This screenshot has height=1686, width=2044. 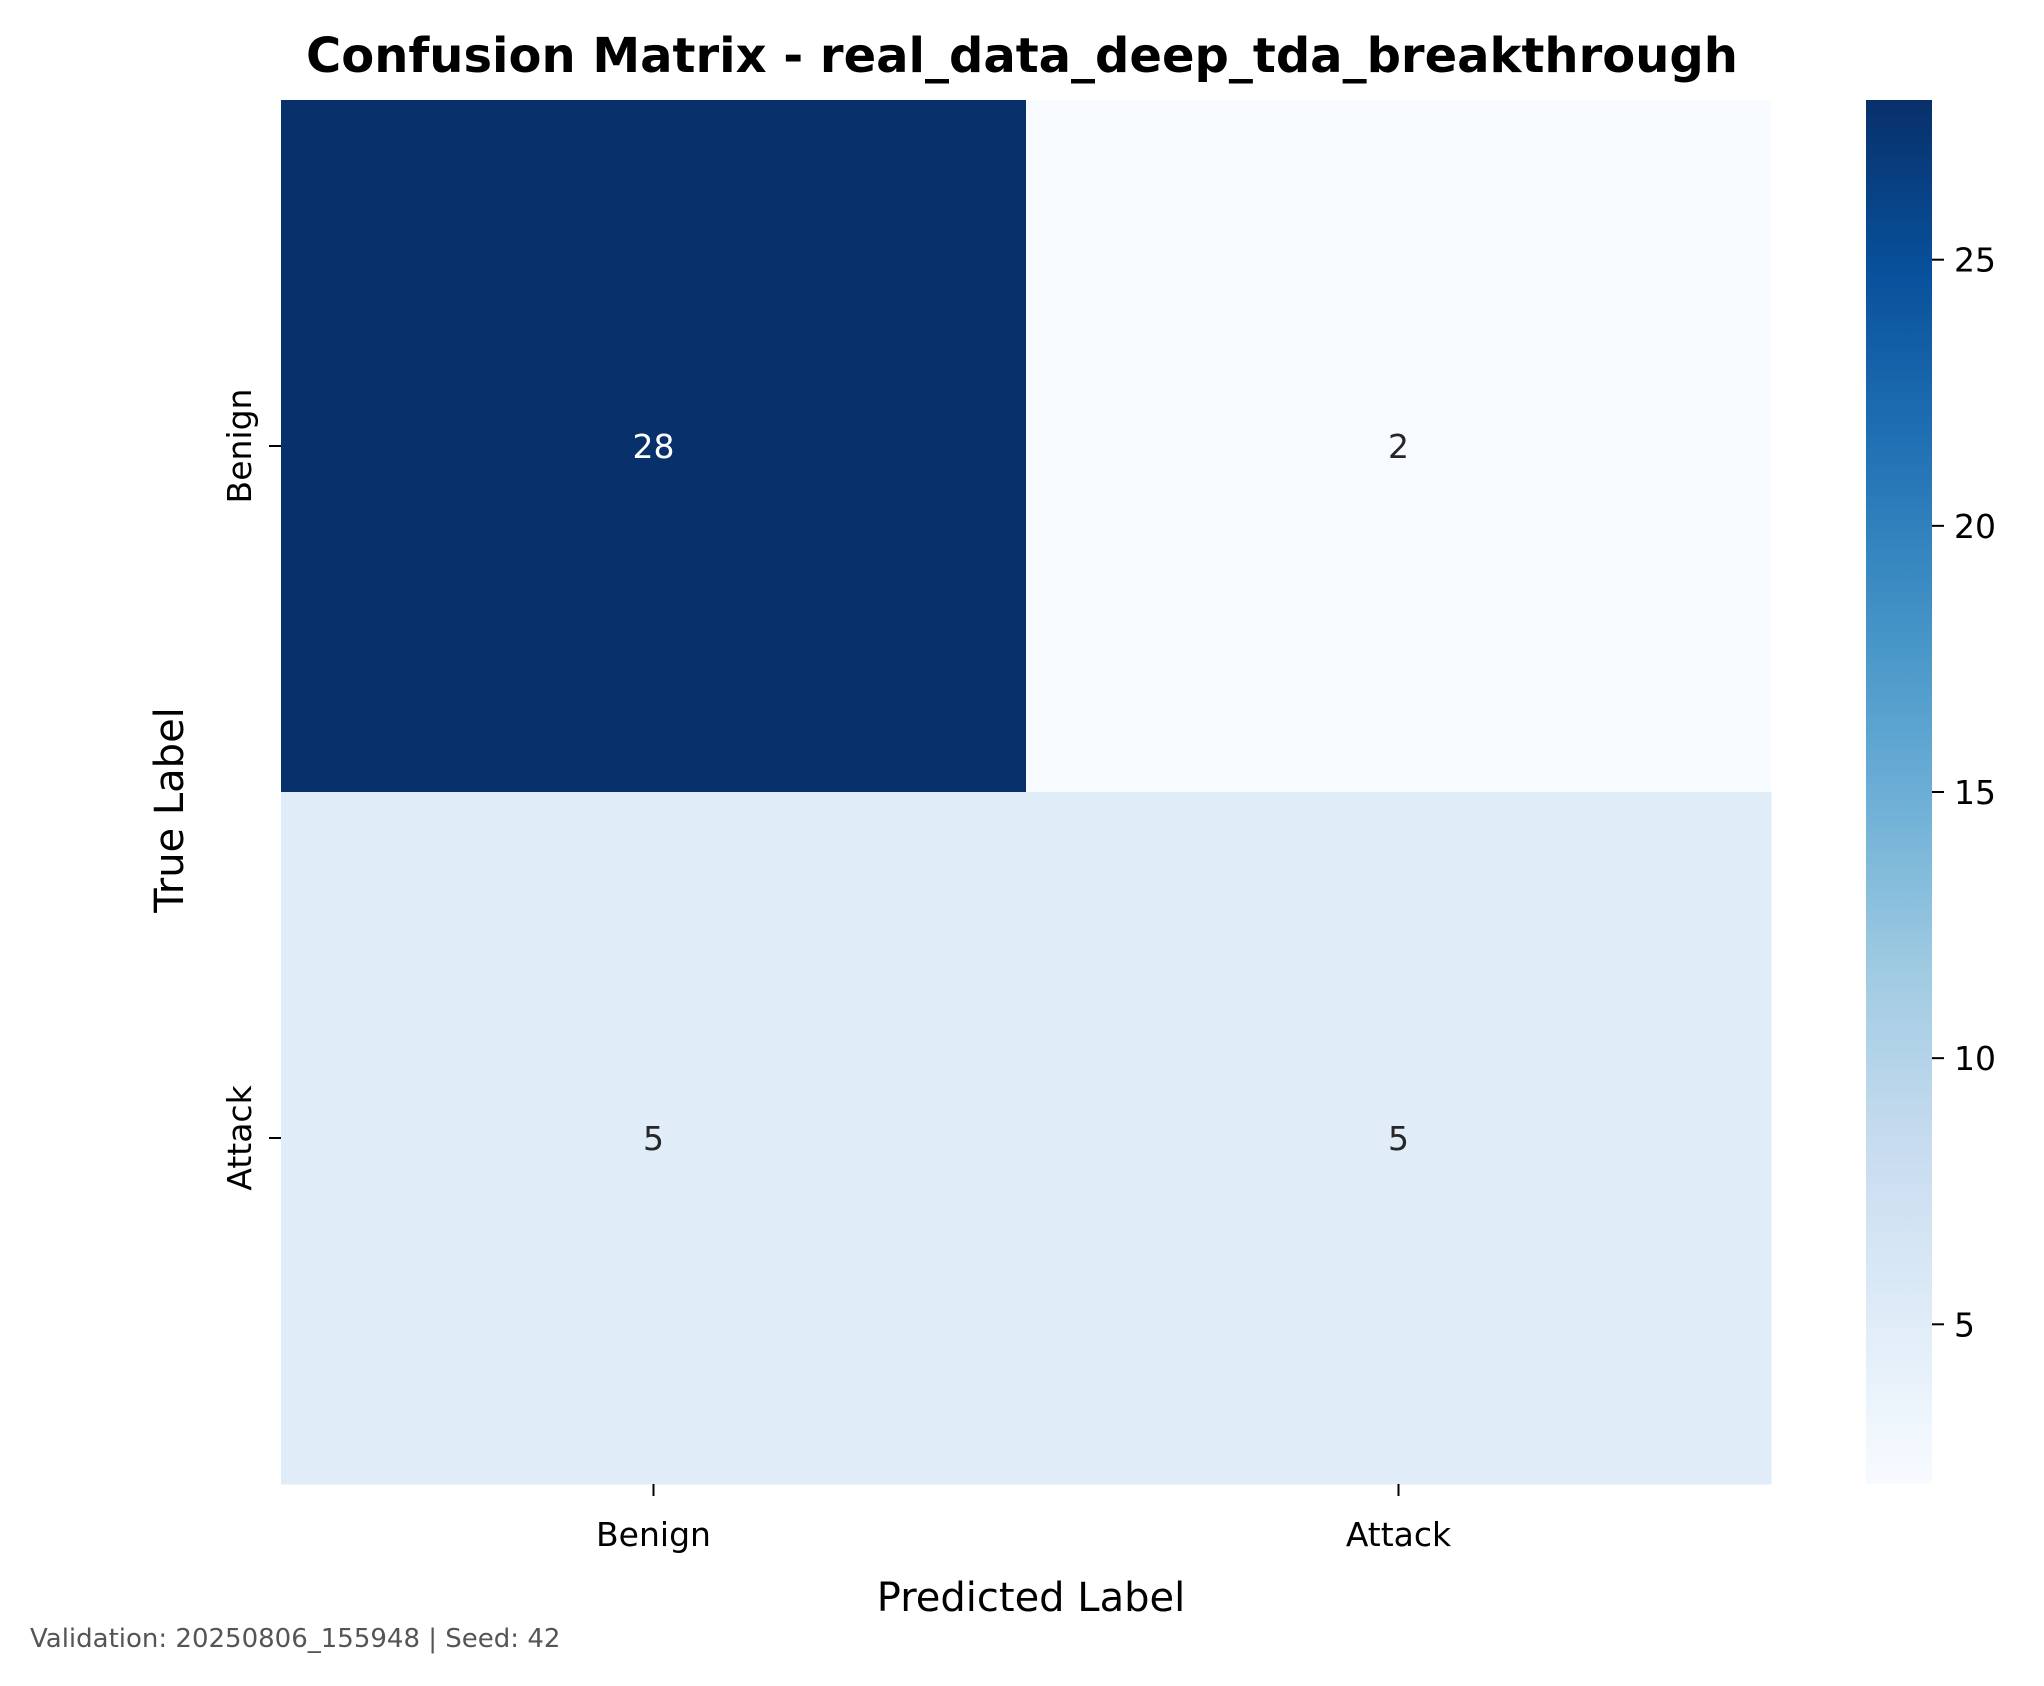 I want to click on cell-value-r1-c0: 5, so click(x=653, y=1138).